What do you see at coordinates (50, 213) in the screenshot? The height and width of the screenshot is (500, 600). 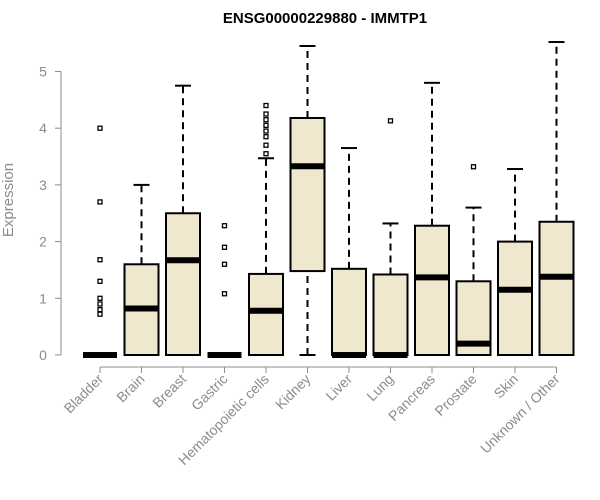 I see `y-axis: 0 1 2 3 4 5` at bounding box center [50, 213].